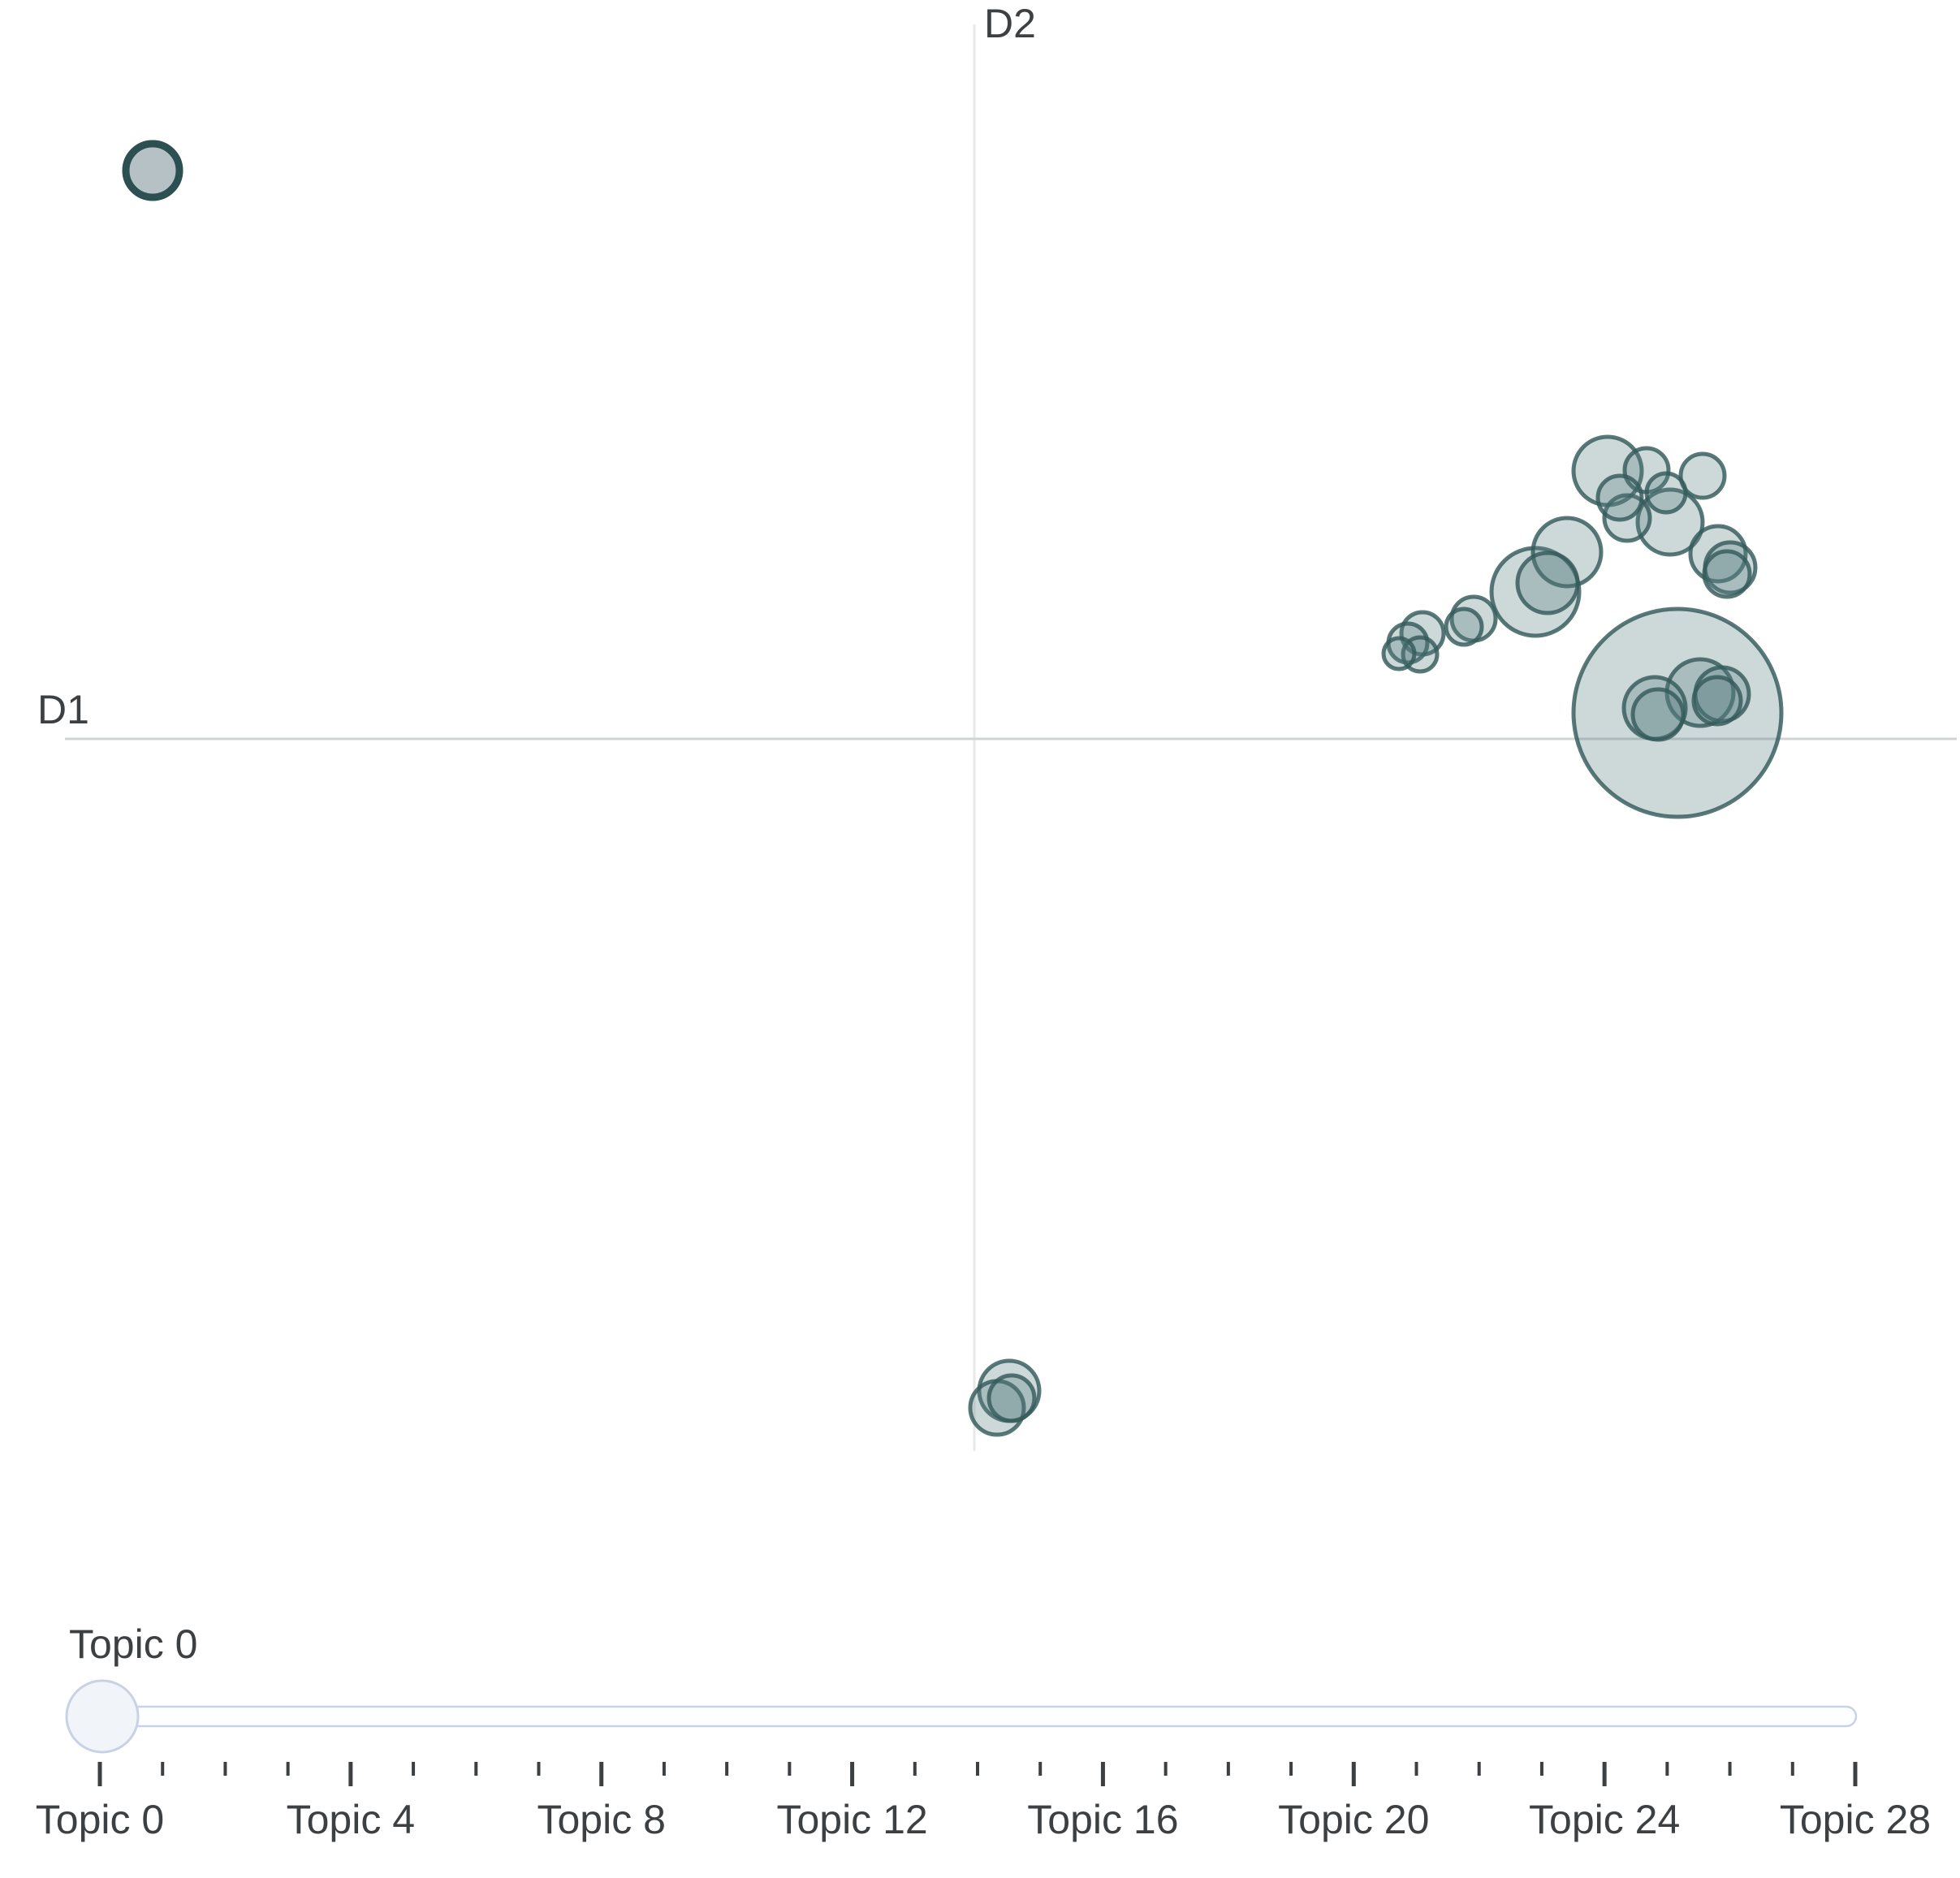 The width and height of the screenshot is (1960, 1878). What do you see at coordinates (102, 1716) in the screenshot?
I see `slider-handle` at bounding box center [102, 1716].